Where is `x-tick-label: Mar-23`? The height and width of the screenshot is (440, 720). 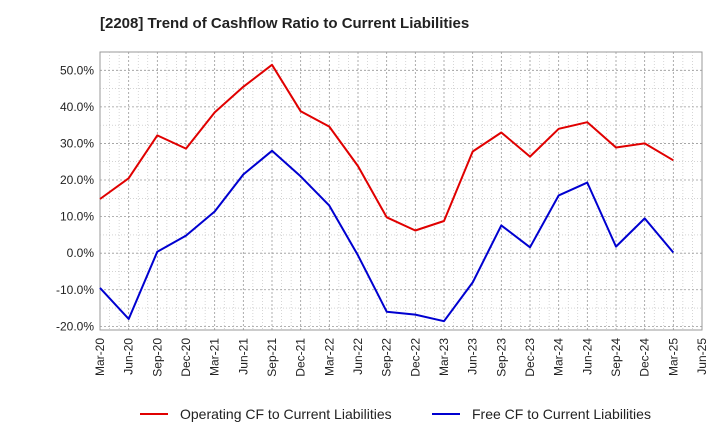
x-tick-label: Mar-23 is located at coordinates (444, 357).